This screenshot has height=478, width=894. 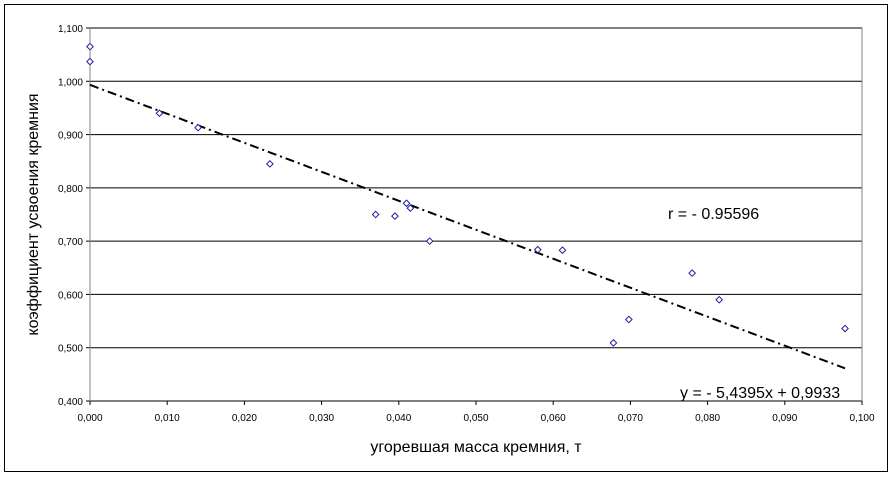 I want to click on y-tick-label: 0,600, so click(x=70, y=295).